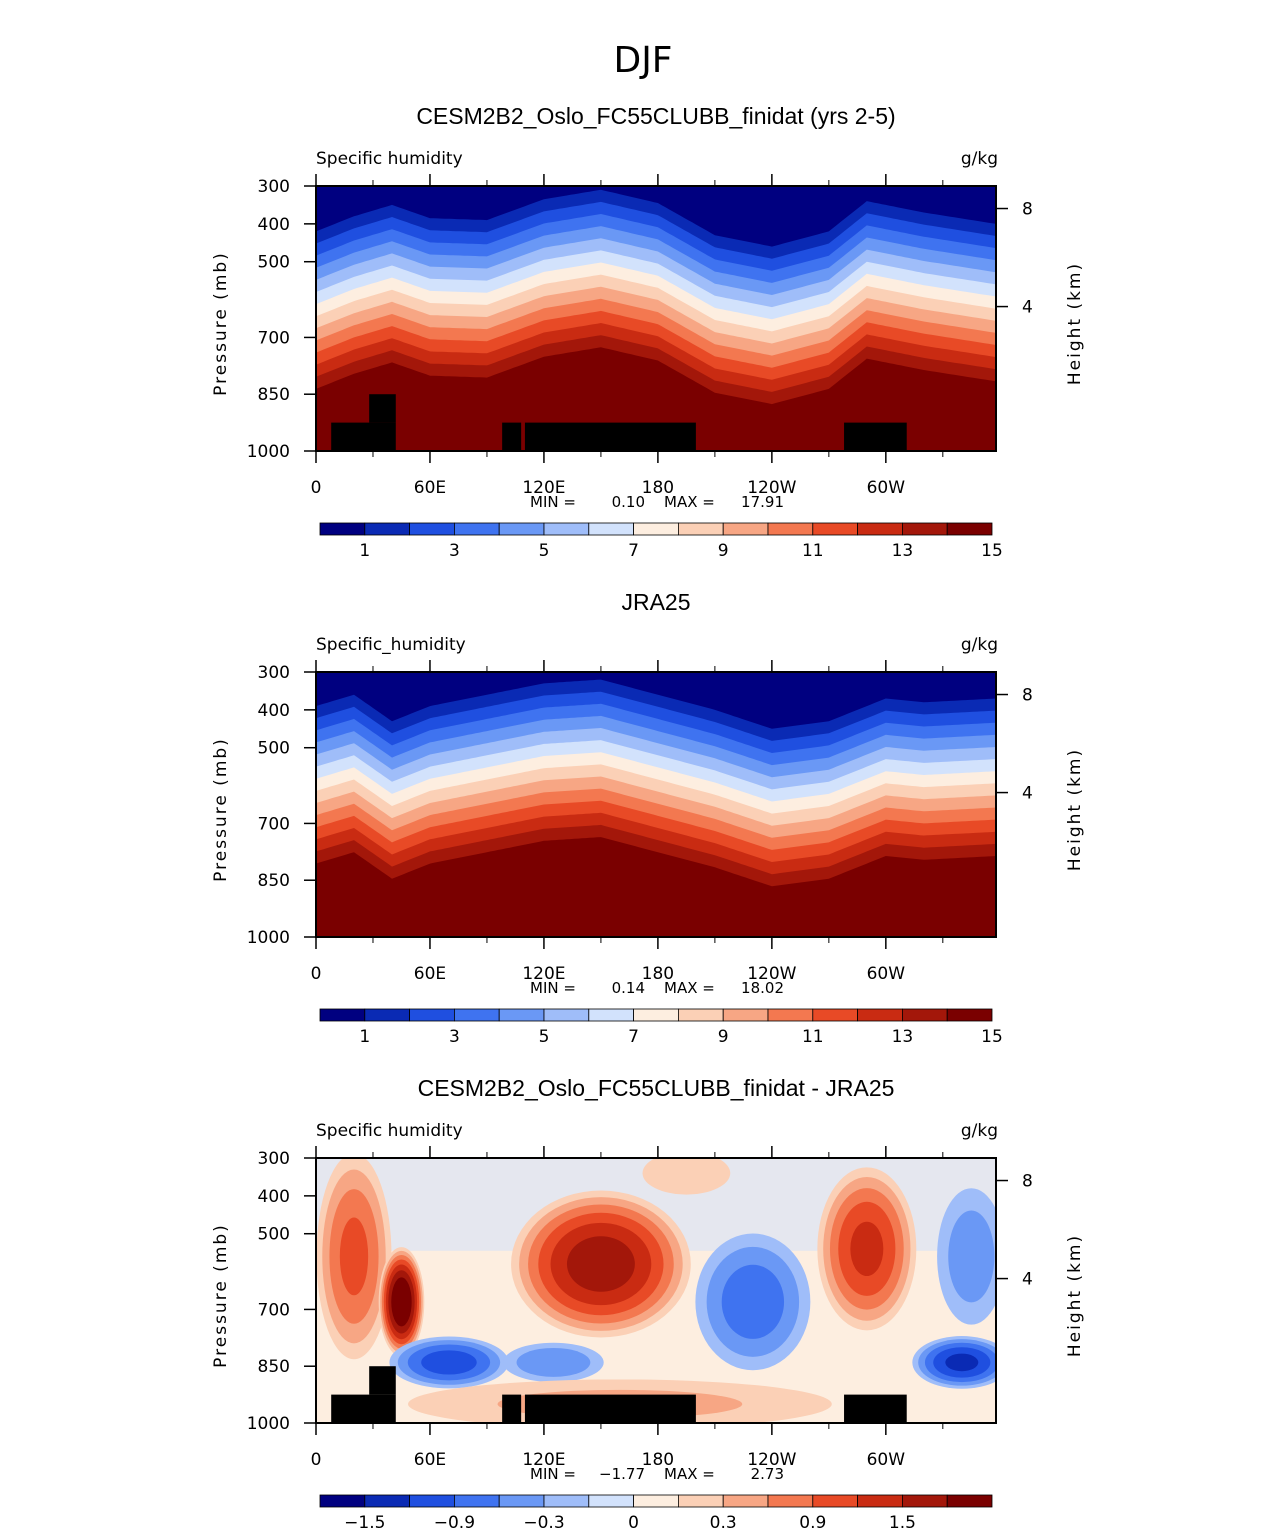 This screenshot has width=1285, height=1531. I want to click on colorbar-label: 1.5, so click(902, 1522).